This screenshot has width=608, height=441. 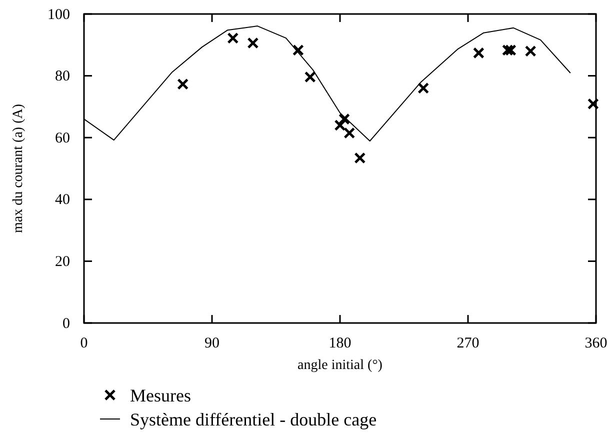 I want to click on y-tick-label: 100, so click(x=59, y=14).